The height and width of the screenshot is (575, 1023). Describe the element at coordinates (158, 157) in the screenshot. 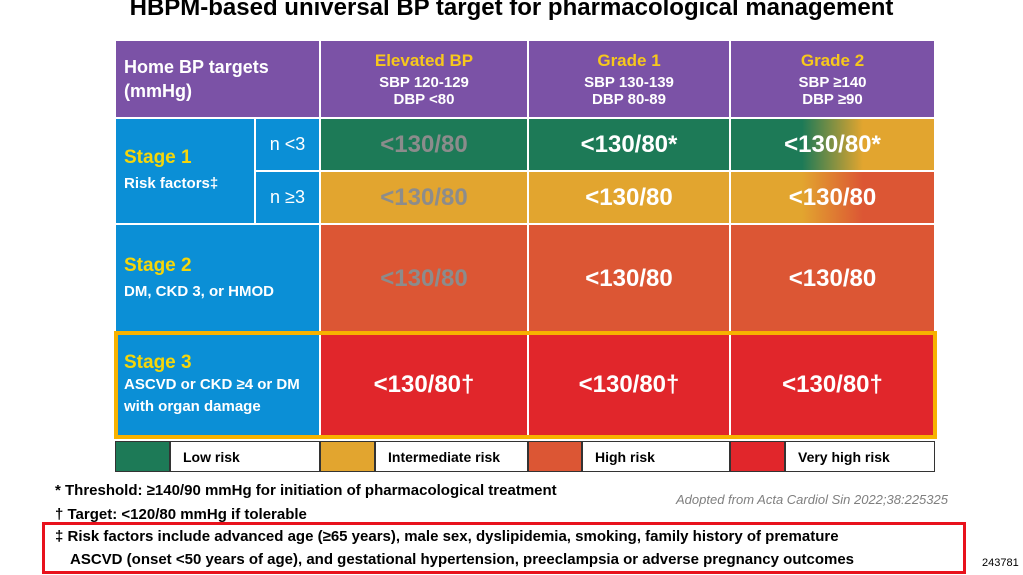

I see `stage-name: Stage 1` at that location.